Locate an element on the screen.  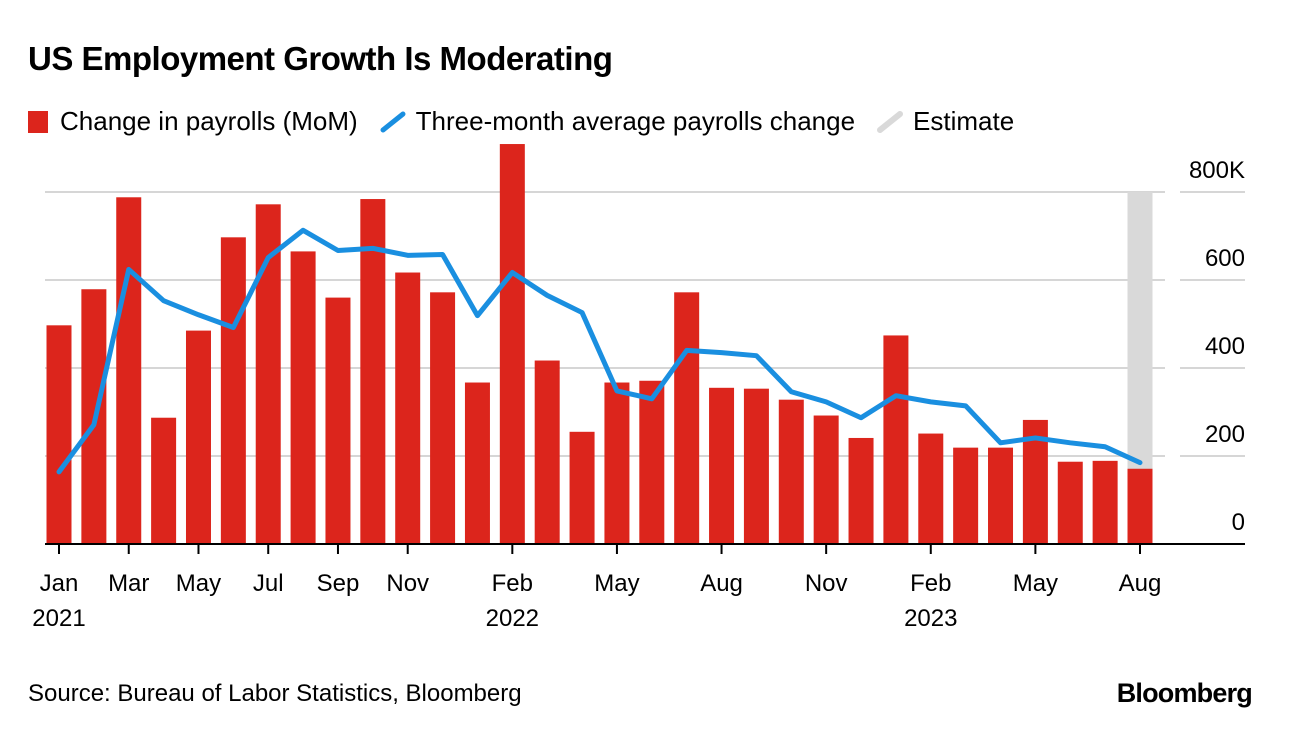
legend-item-payrolls: Change in payrolls (MoM) is located at coordinates (193, 121).